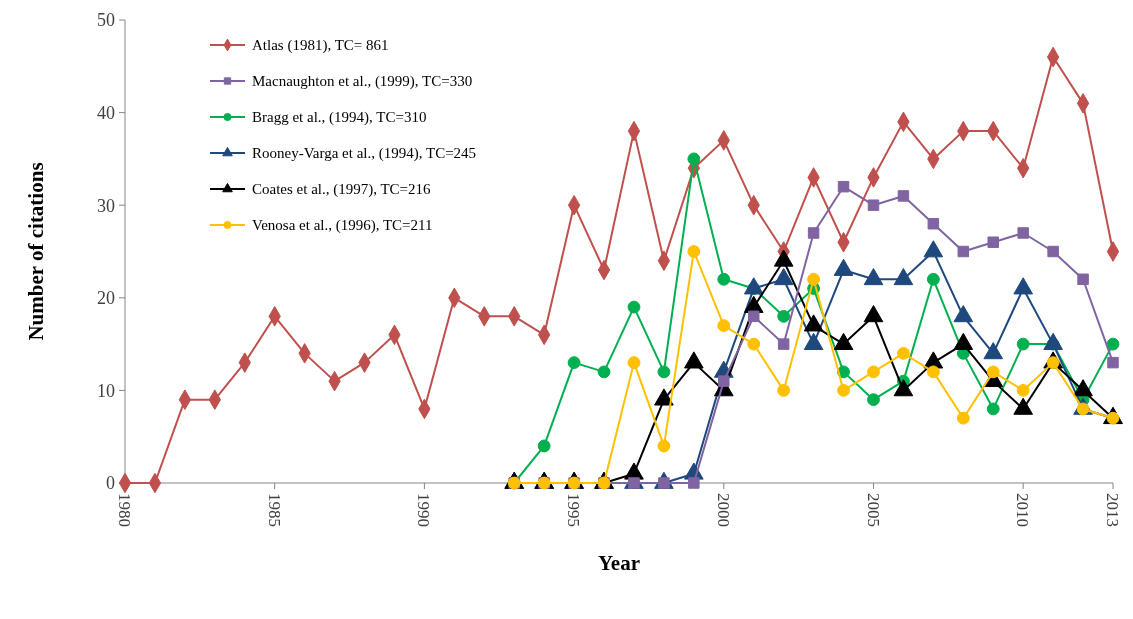 Image resolution: width=1133 pixels, height=619 pixels. I want to click on y-tick-label: 0, so click(110, 483).